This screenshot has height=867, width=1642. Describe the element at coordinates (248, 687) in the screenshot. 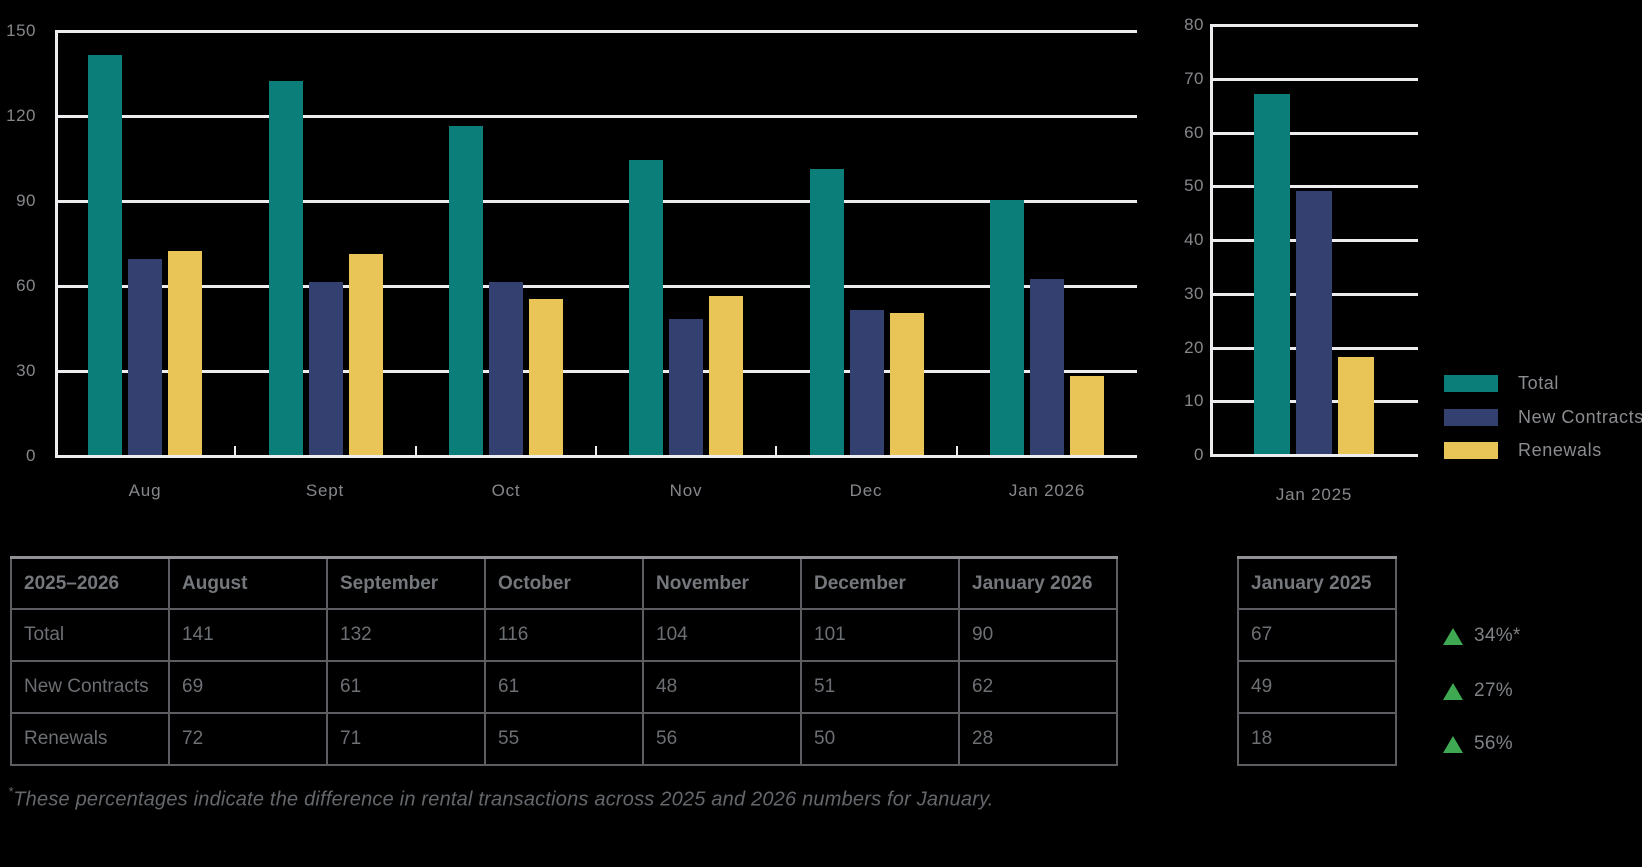

I see `table-cell: 69` at that location.